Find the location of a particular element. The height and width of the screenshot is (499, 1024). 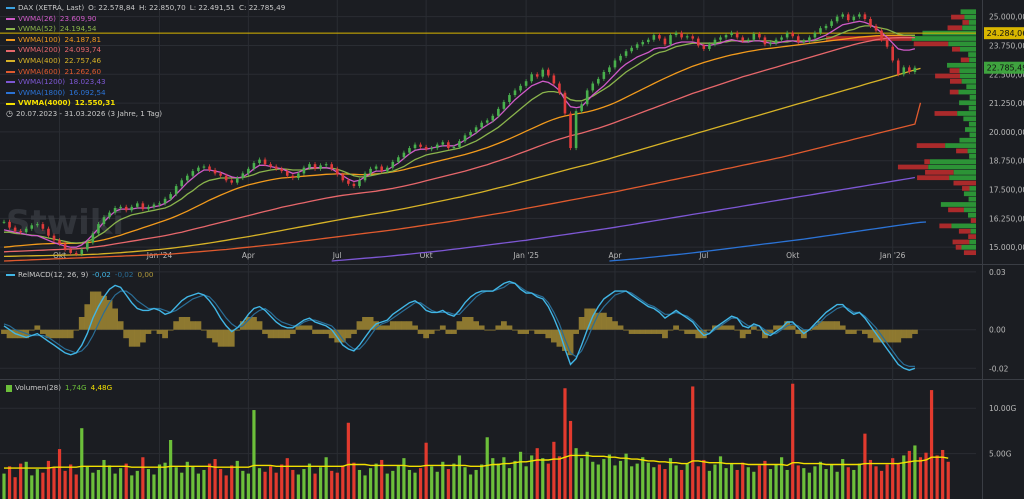

macd-title: RelMACD(12, 26, 9) is located at coordinates (53, 274).